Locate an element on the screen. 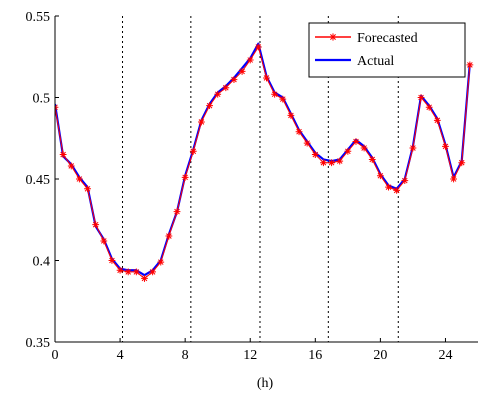  y-tick-label: 0.45 is located at coordinates (38, 180).